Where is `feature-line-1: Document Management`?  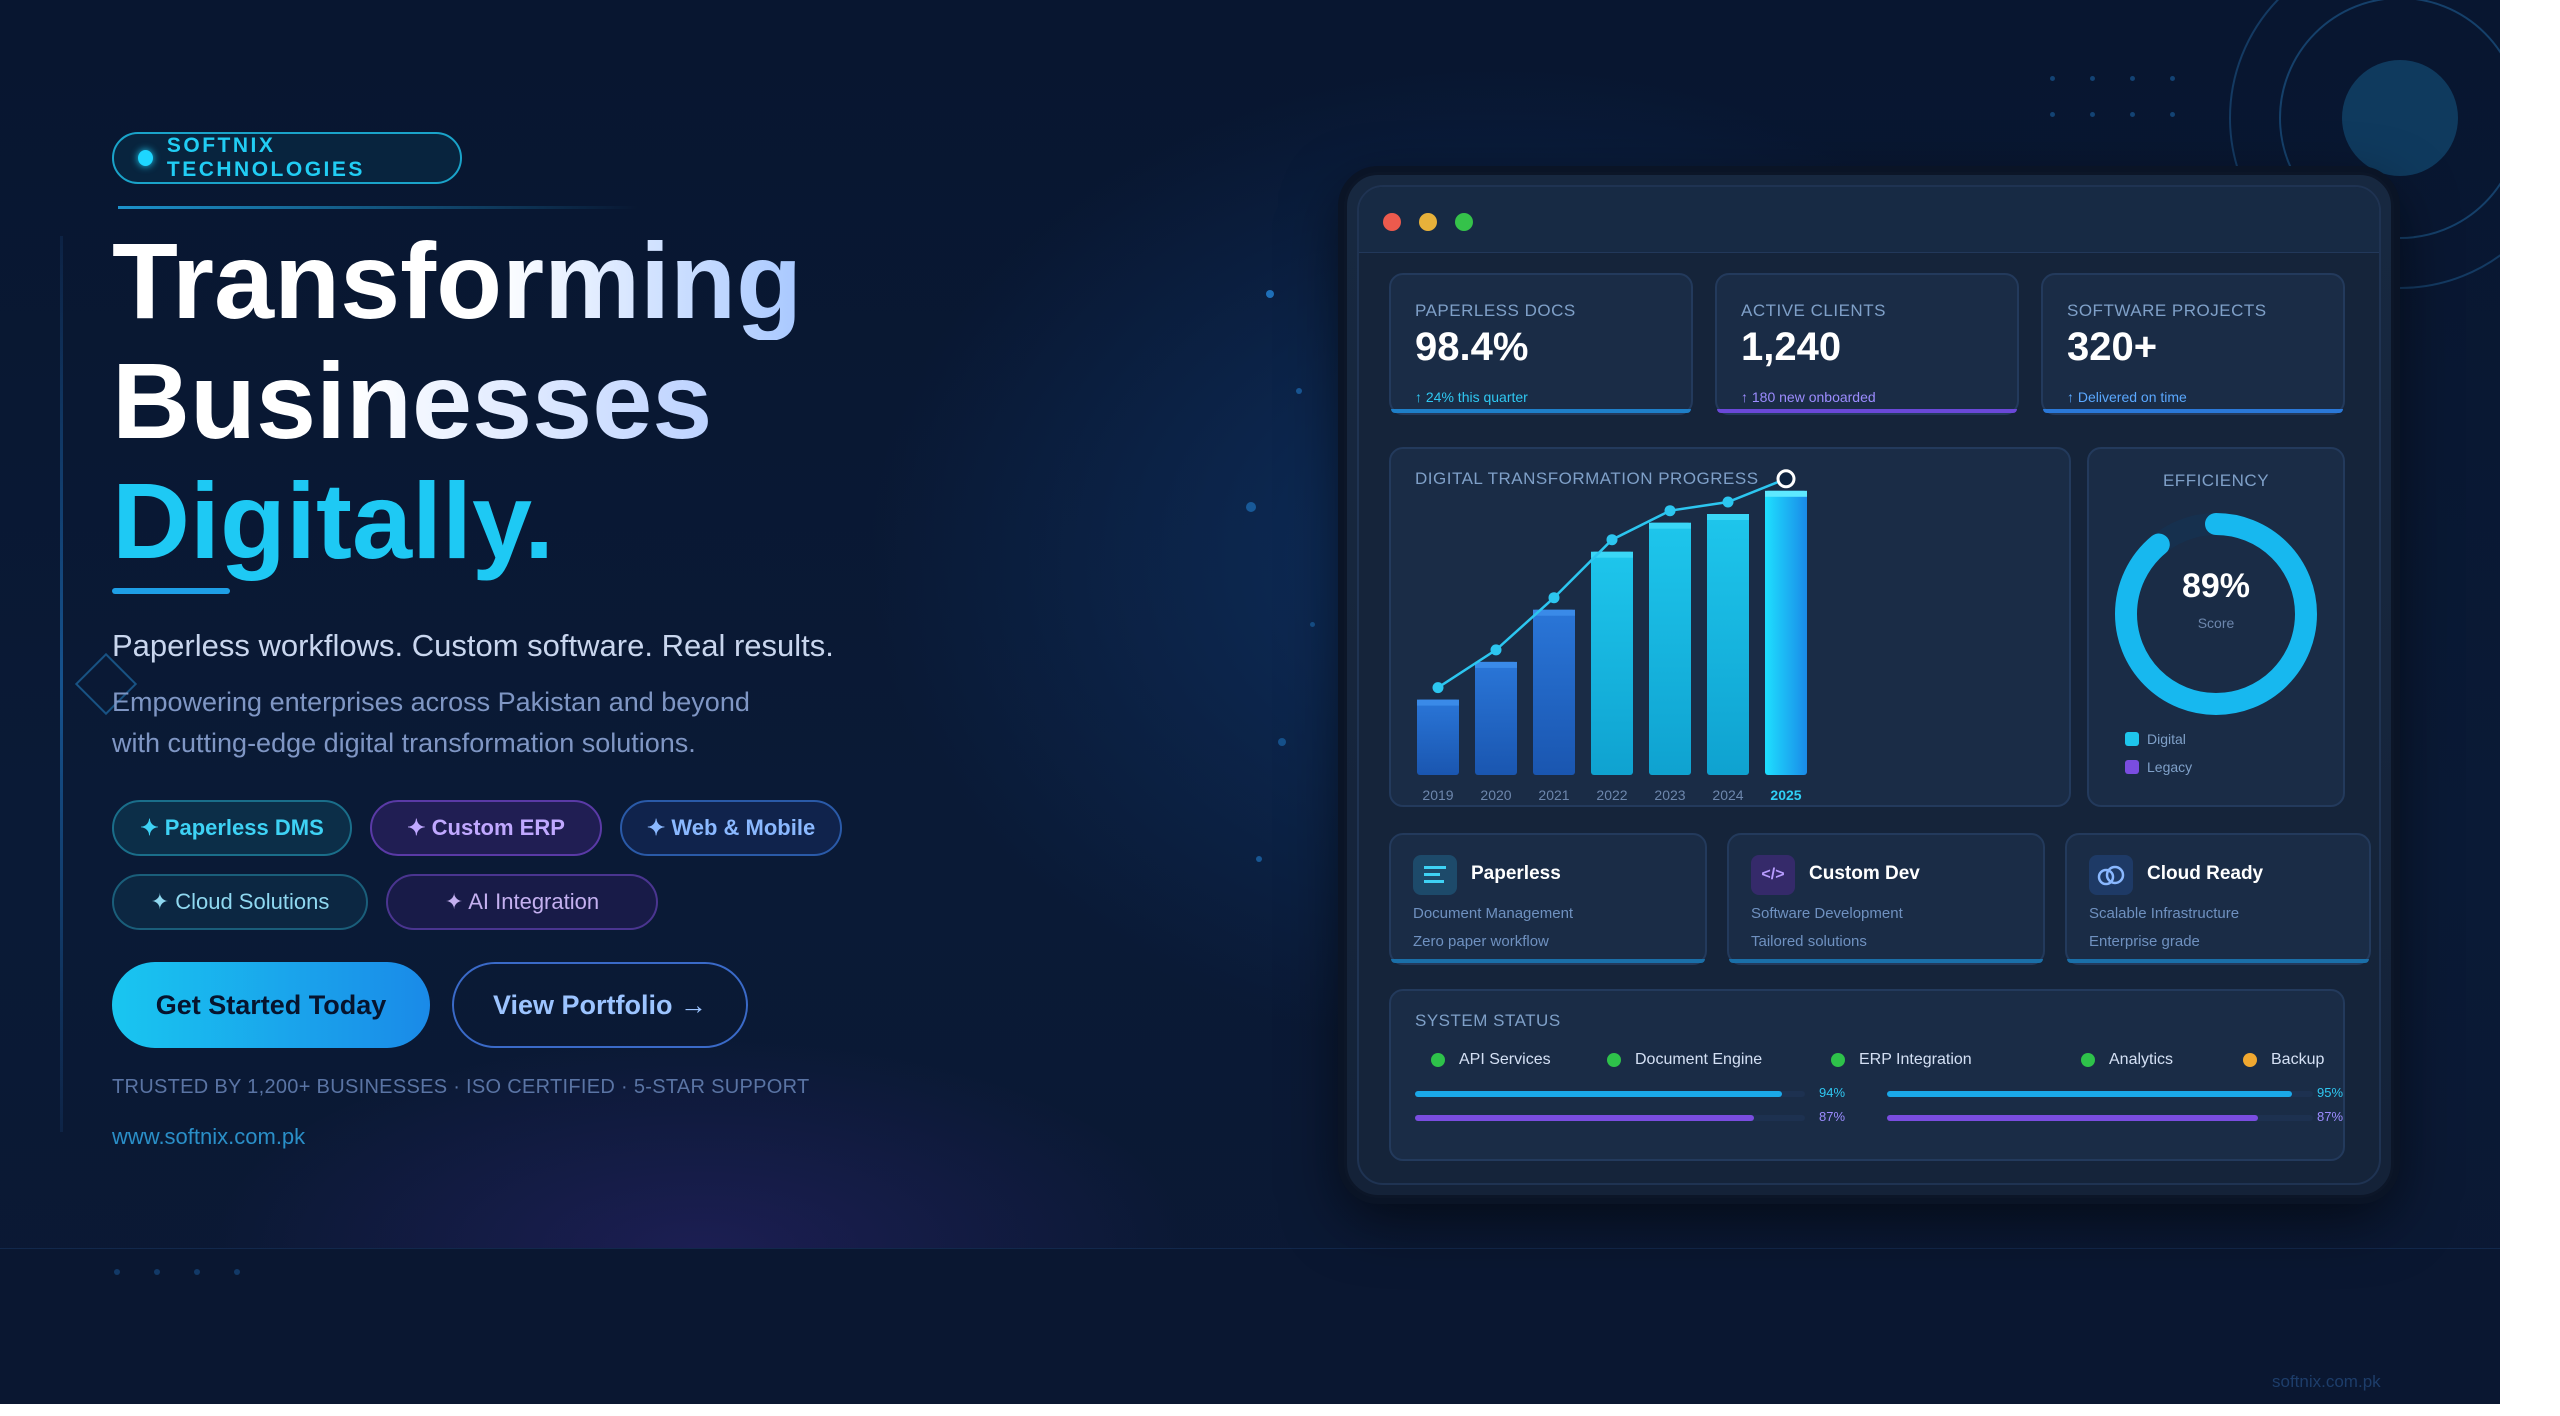
feature-line-1: Document Management is located at coordinates (1493, 913).